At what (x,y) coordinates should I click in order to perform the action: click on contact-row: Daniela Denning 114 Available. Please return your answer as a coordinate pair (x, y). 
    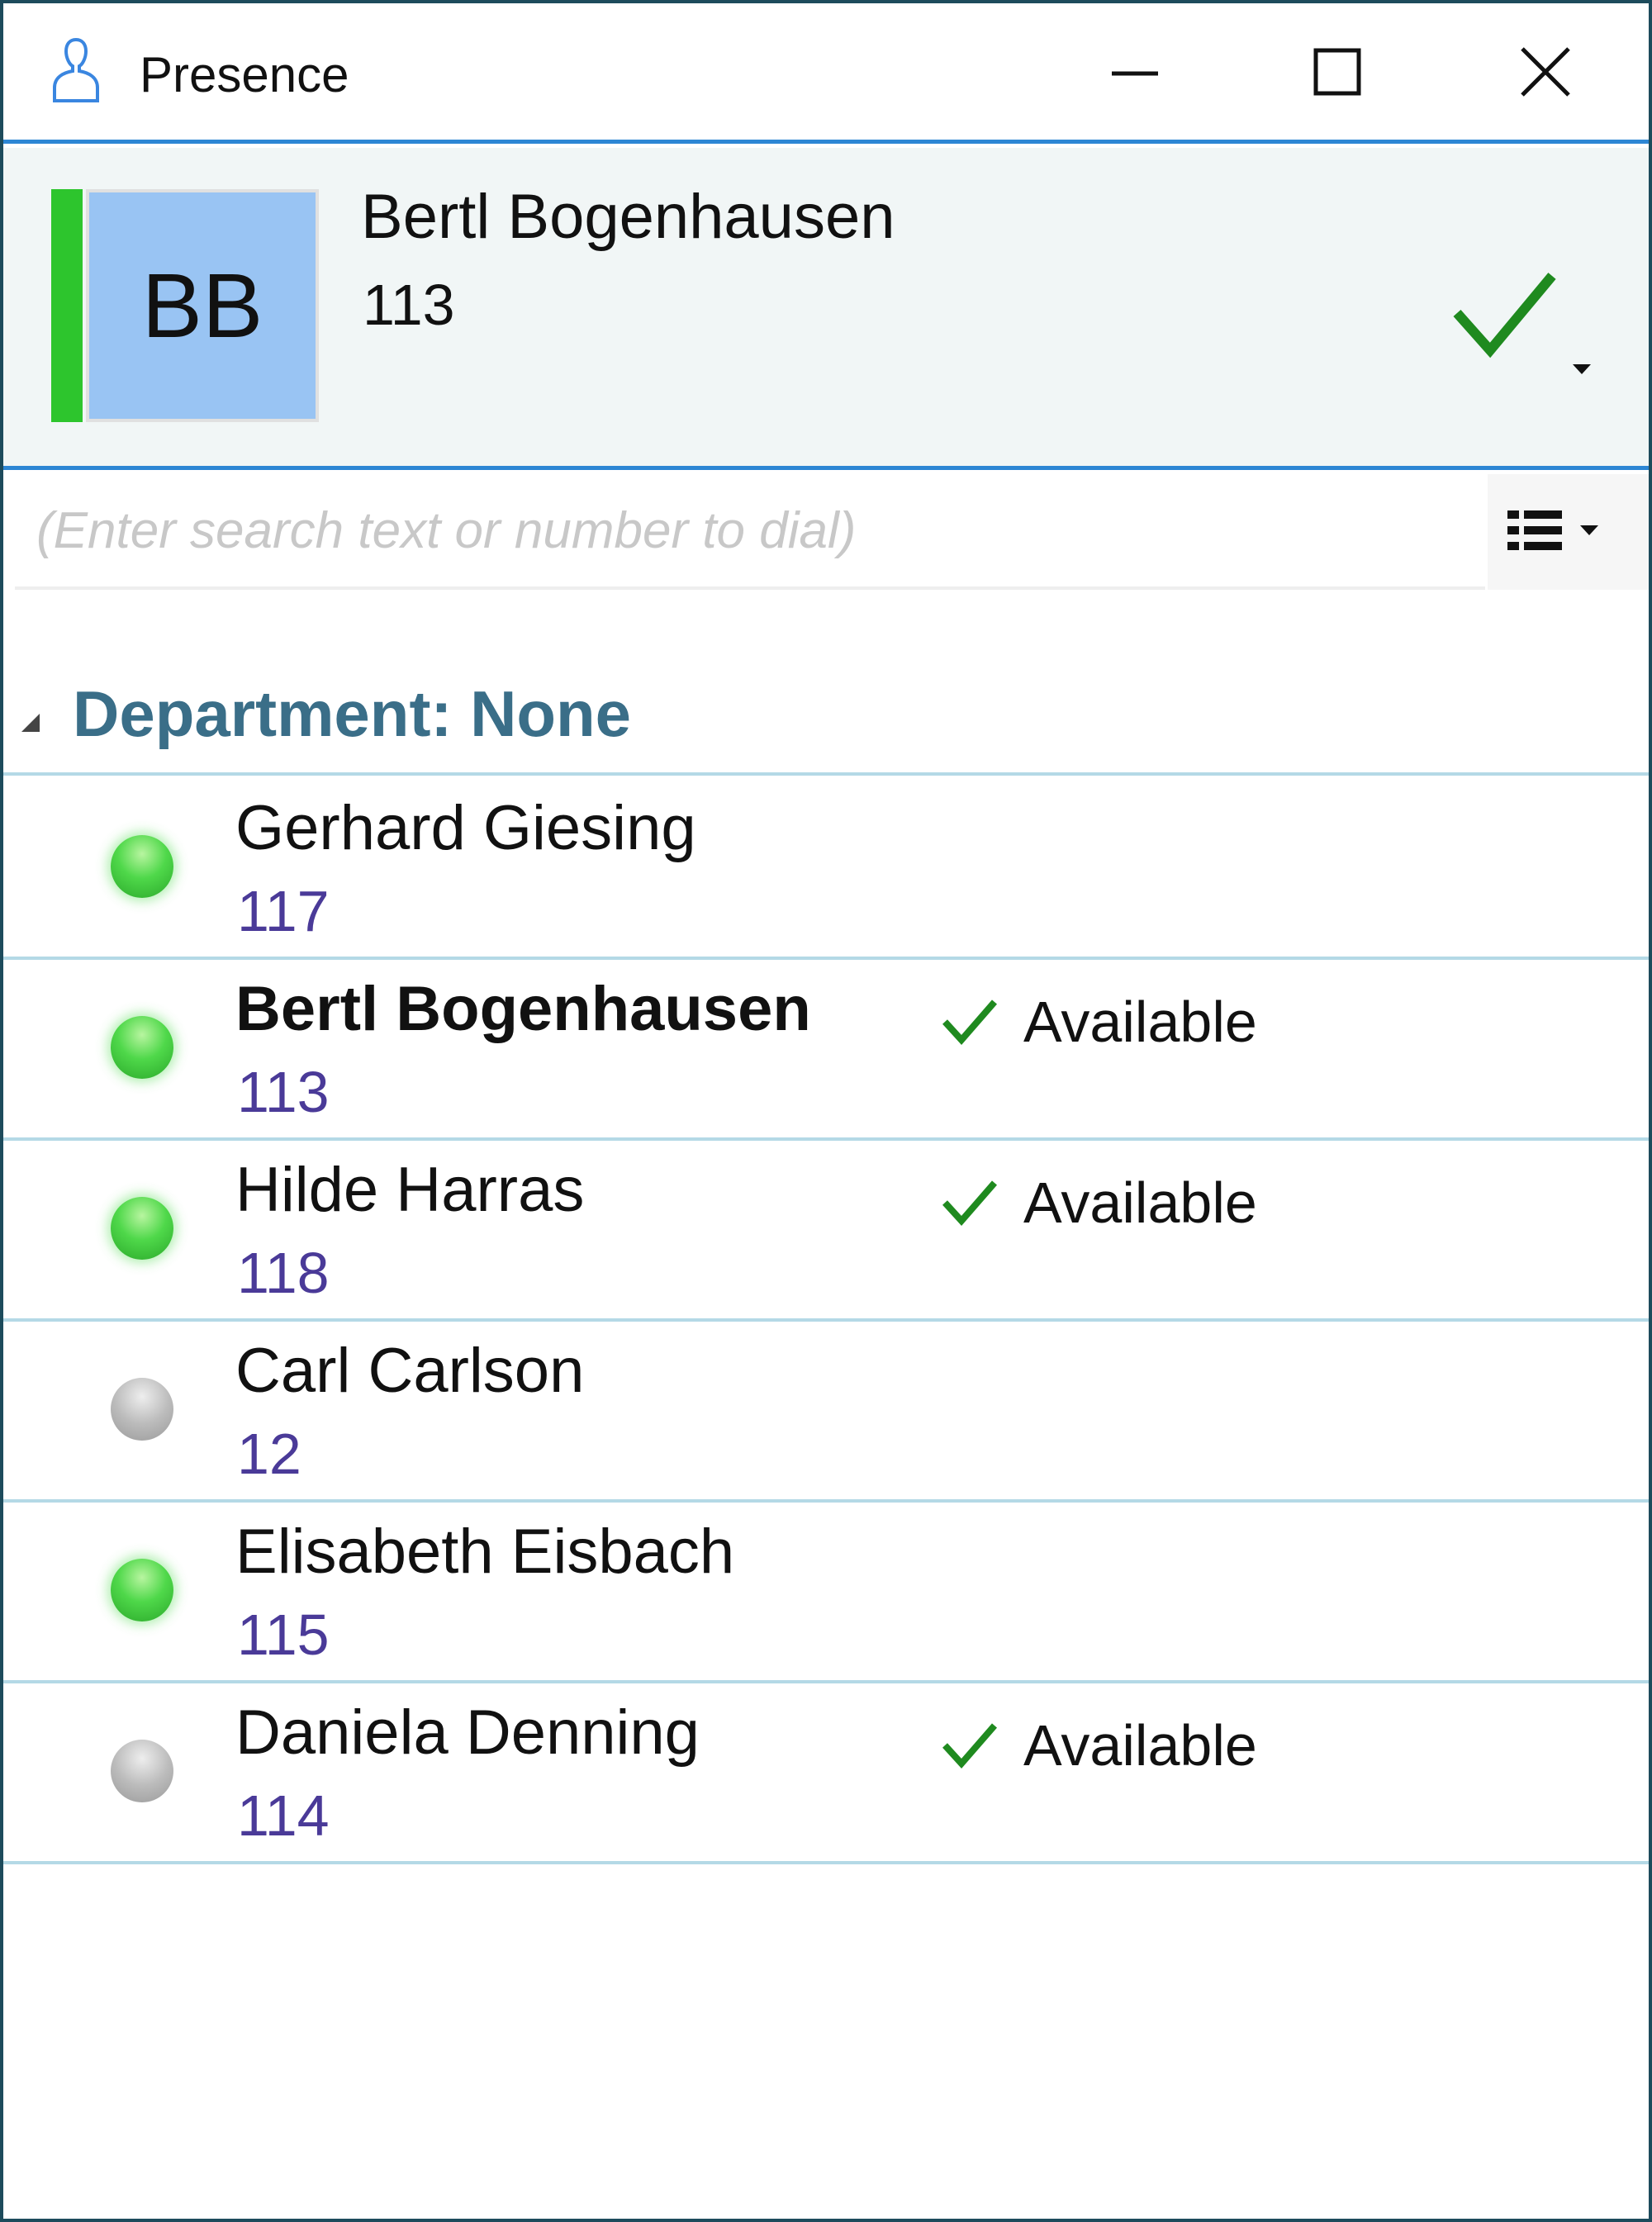
    Looking at the image, I should click on (826, 1773).